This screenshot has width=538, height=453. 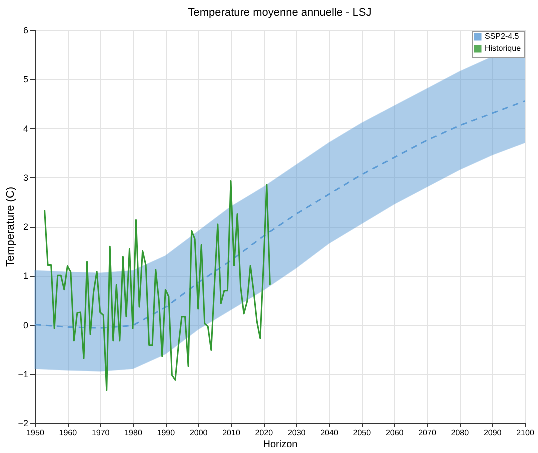 I want to click on x-tick-label: 1970, so click(x=101, y=433).